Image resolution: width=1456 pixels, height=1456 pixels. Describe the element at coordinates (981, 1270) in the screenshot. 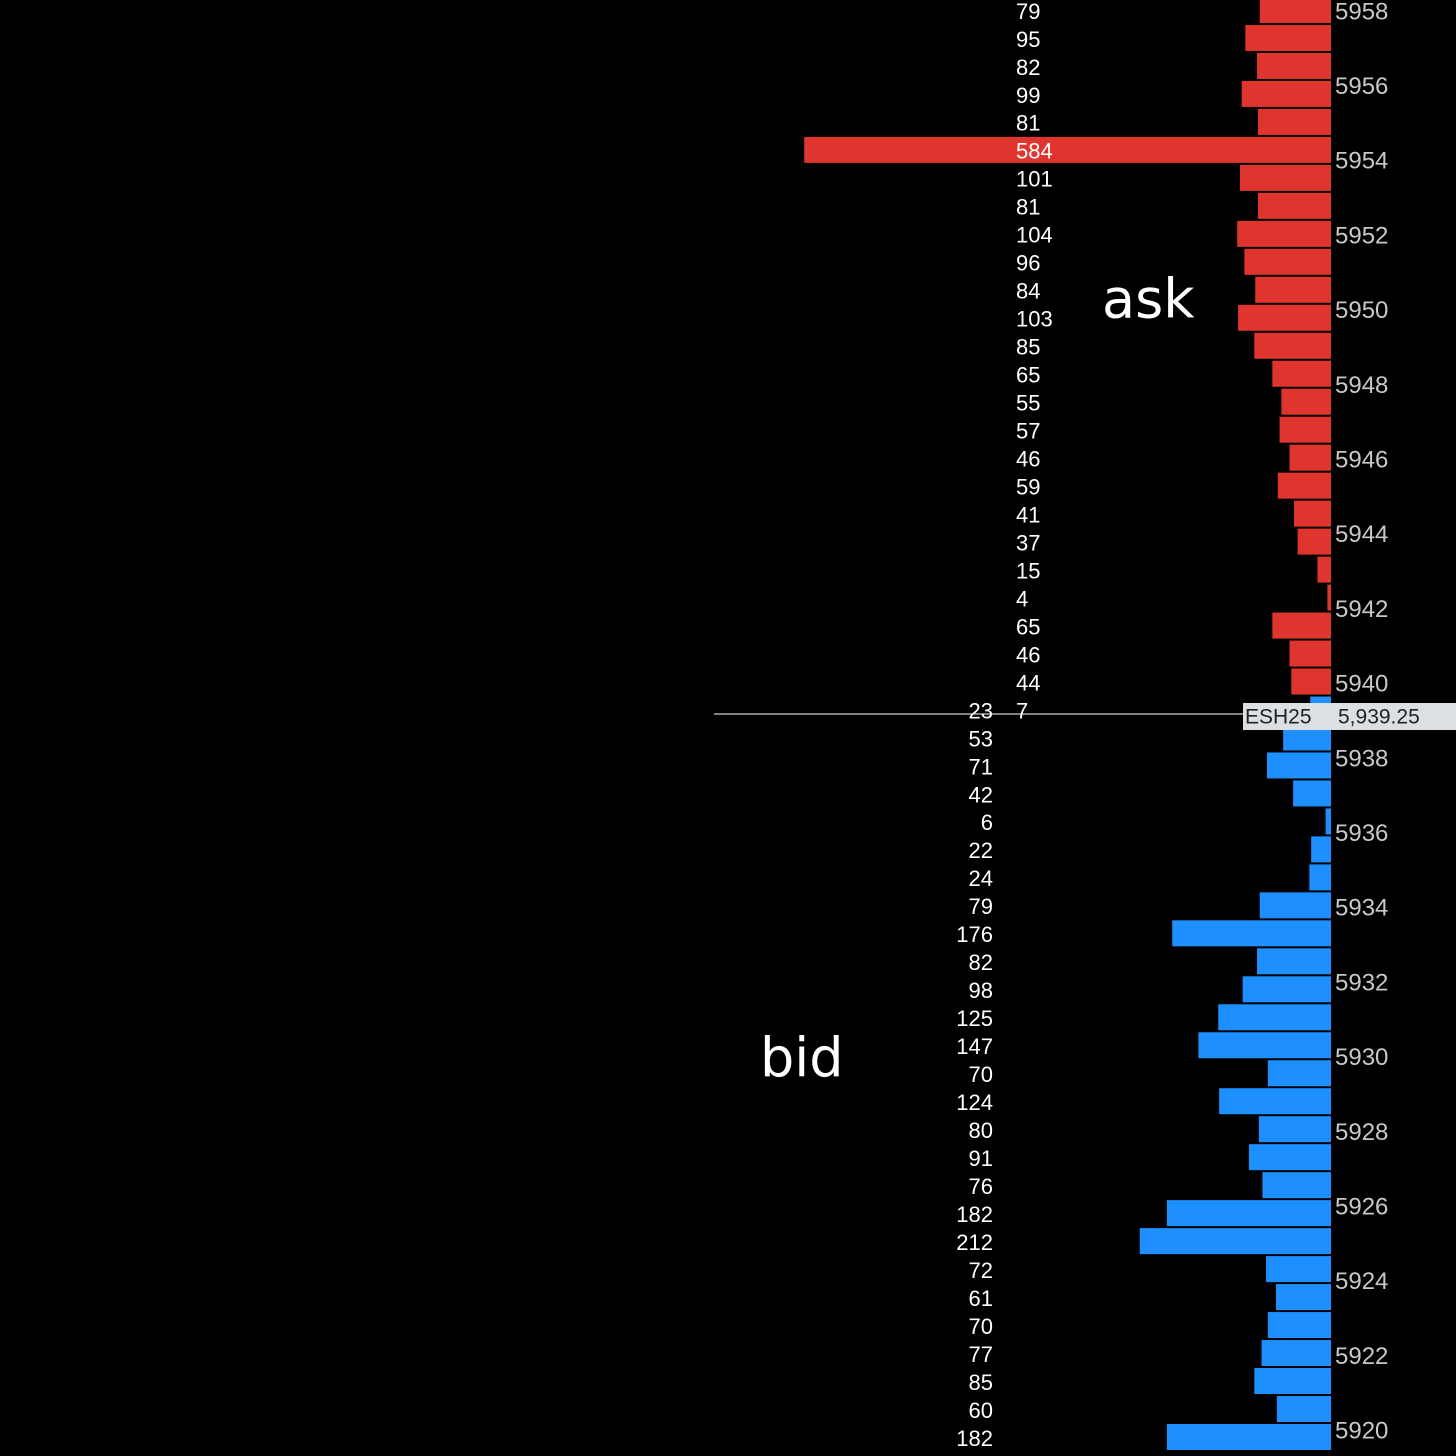

I see `bid-size: 72` at that location.